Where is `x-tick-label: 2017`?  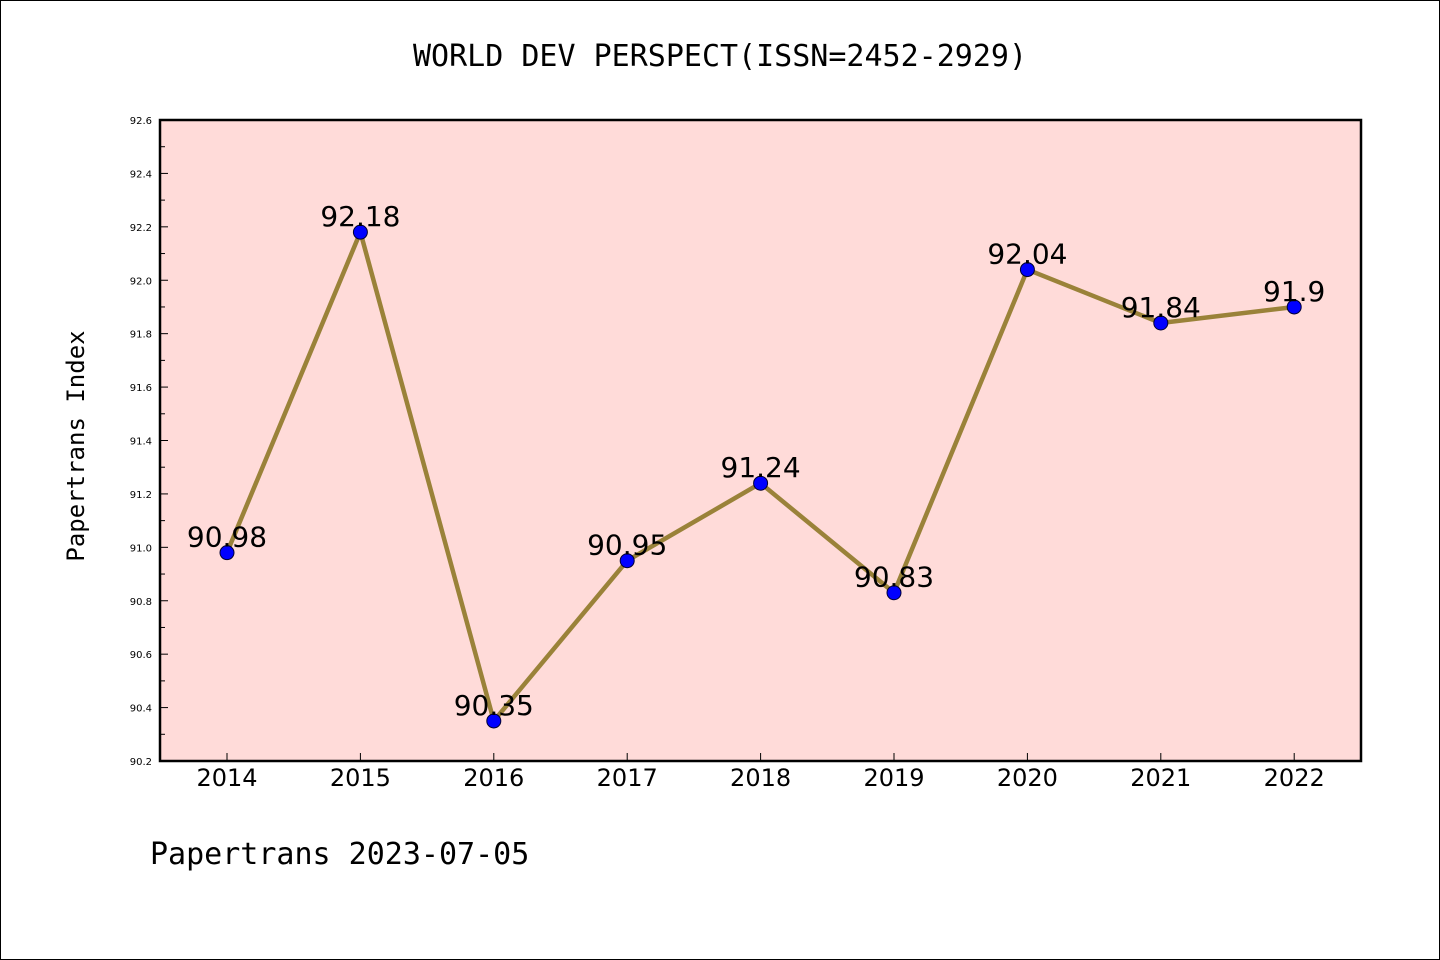 x-tick-label: 2017 is located at coordinates (627, 778).